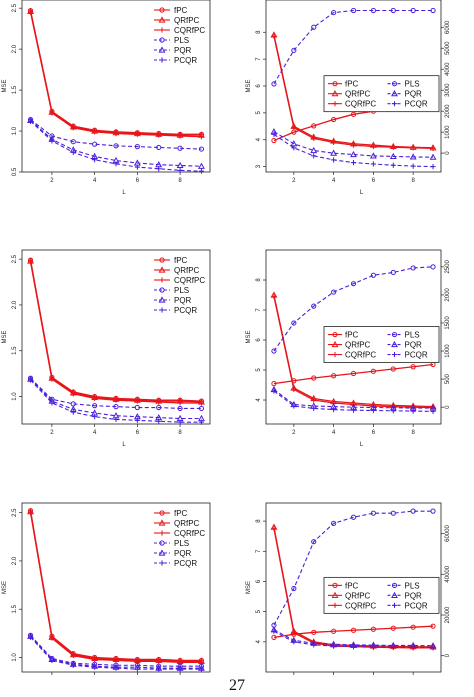  What do you see at coordinates (15, 130) in the screenshot?
I see `y-tick-label: 1.0` at bounding box center [15, 130].